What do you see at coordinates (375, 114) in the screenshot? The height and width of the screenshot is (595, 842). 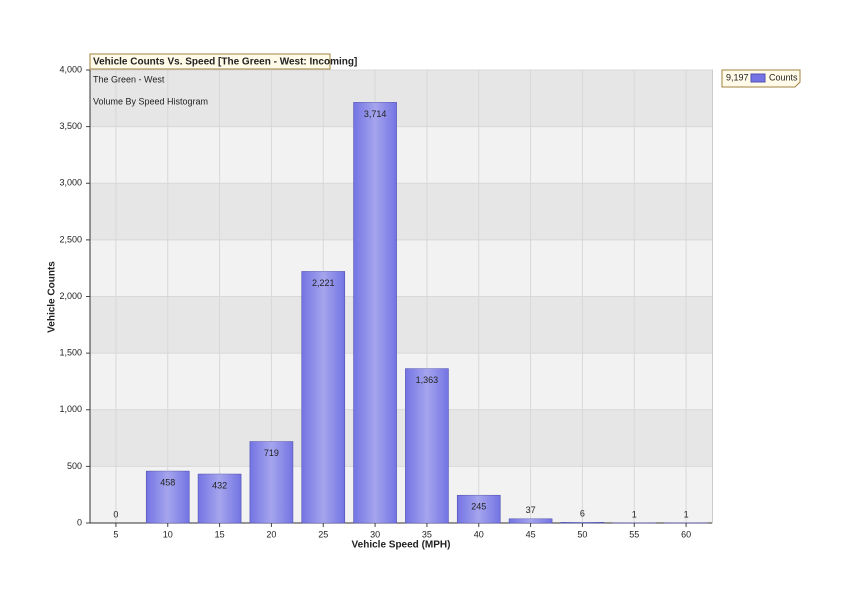 I see `value-label: 3,714` at bounding box center [375, 114].